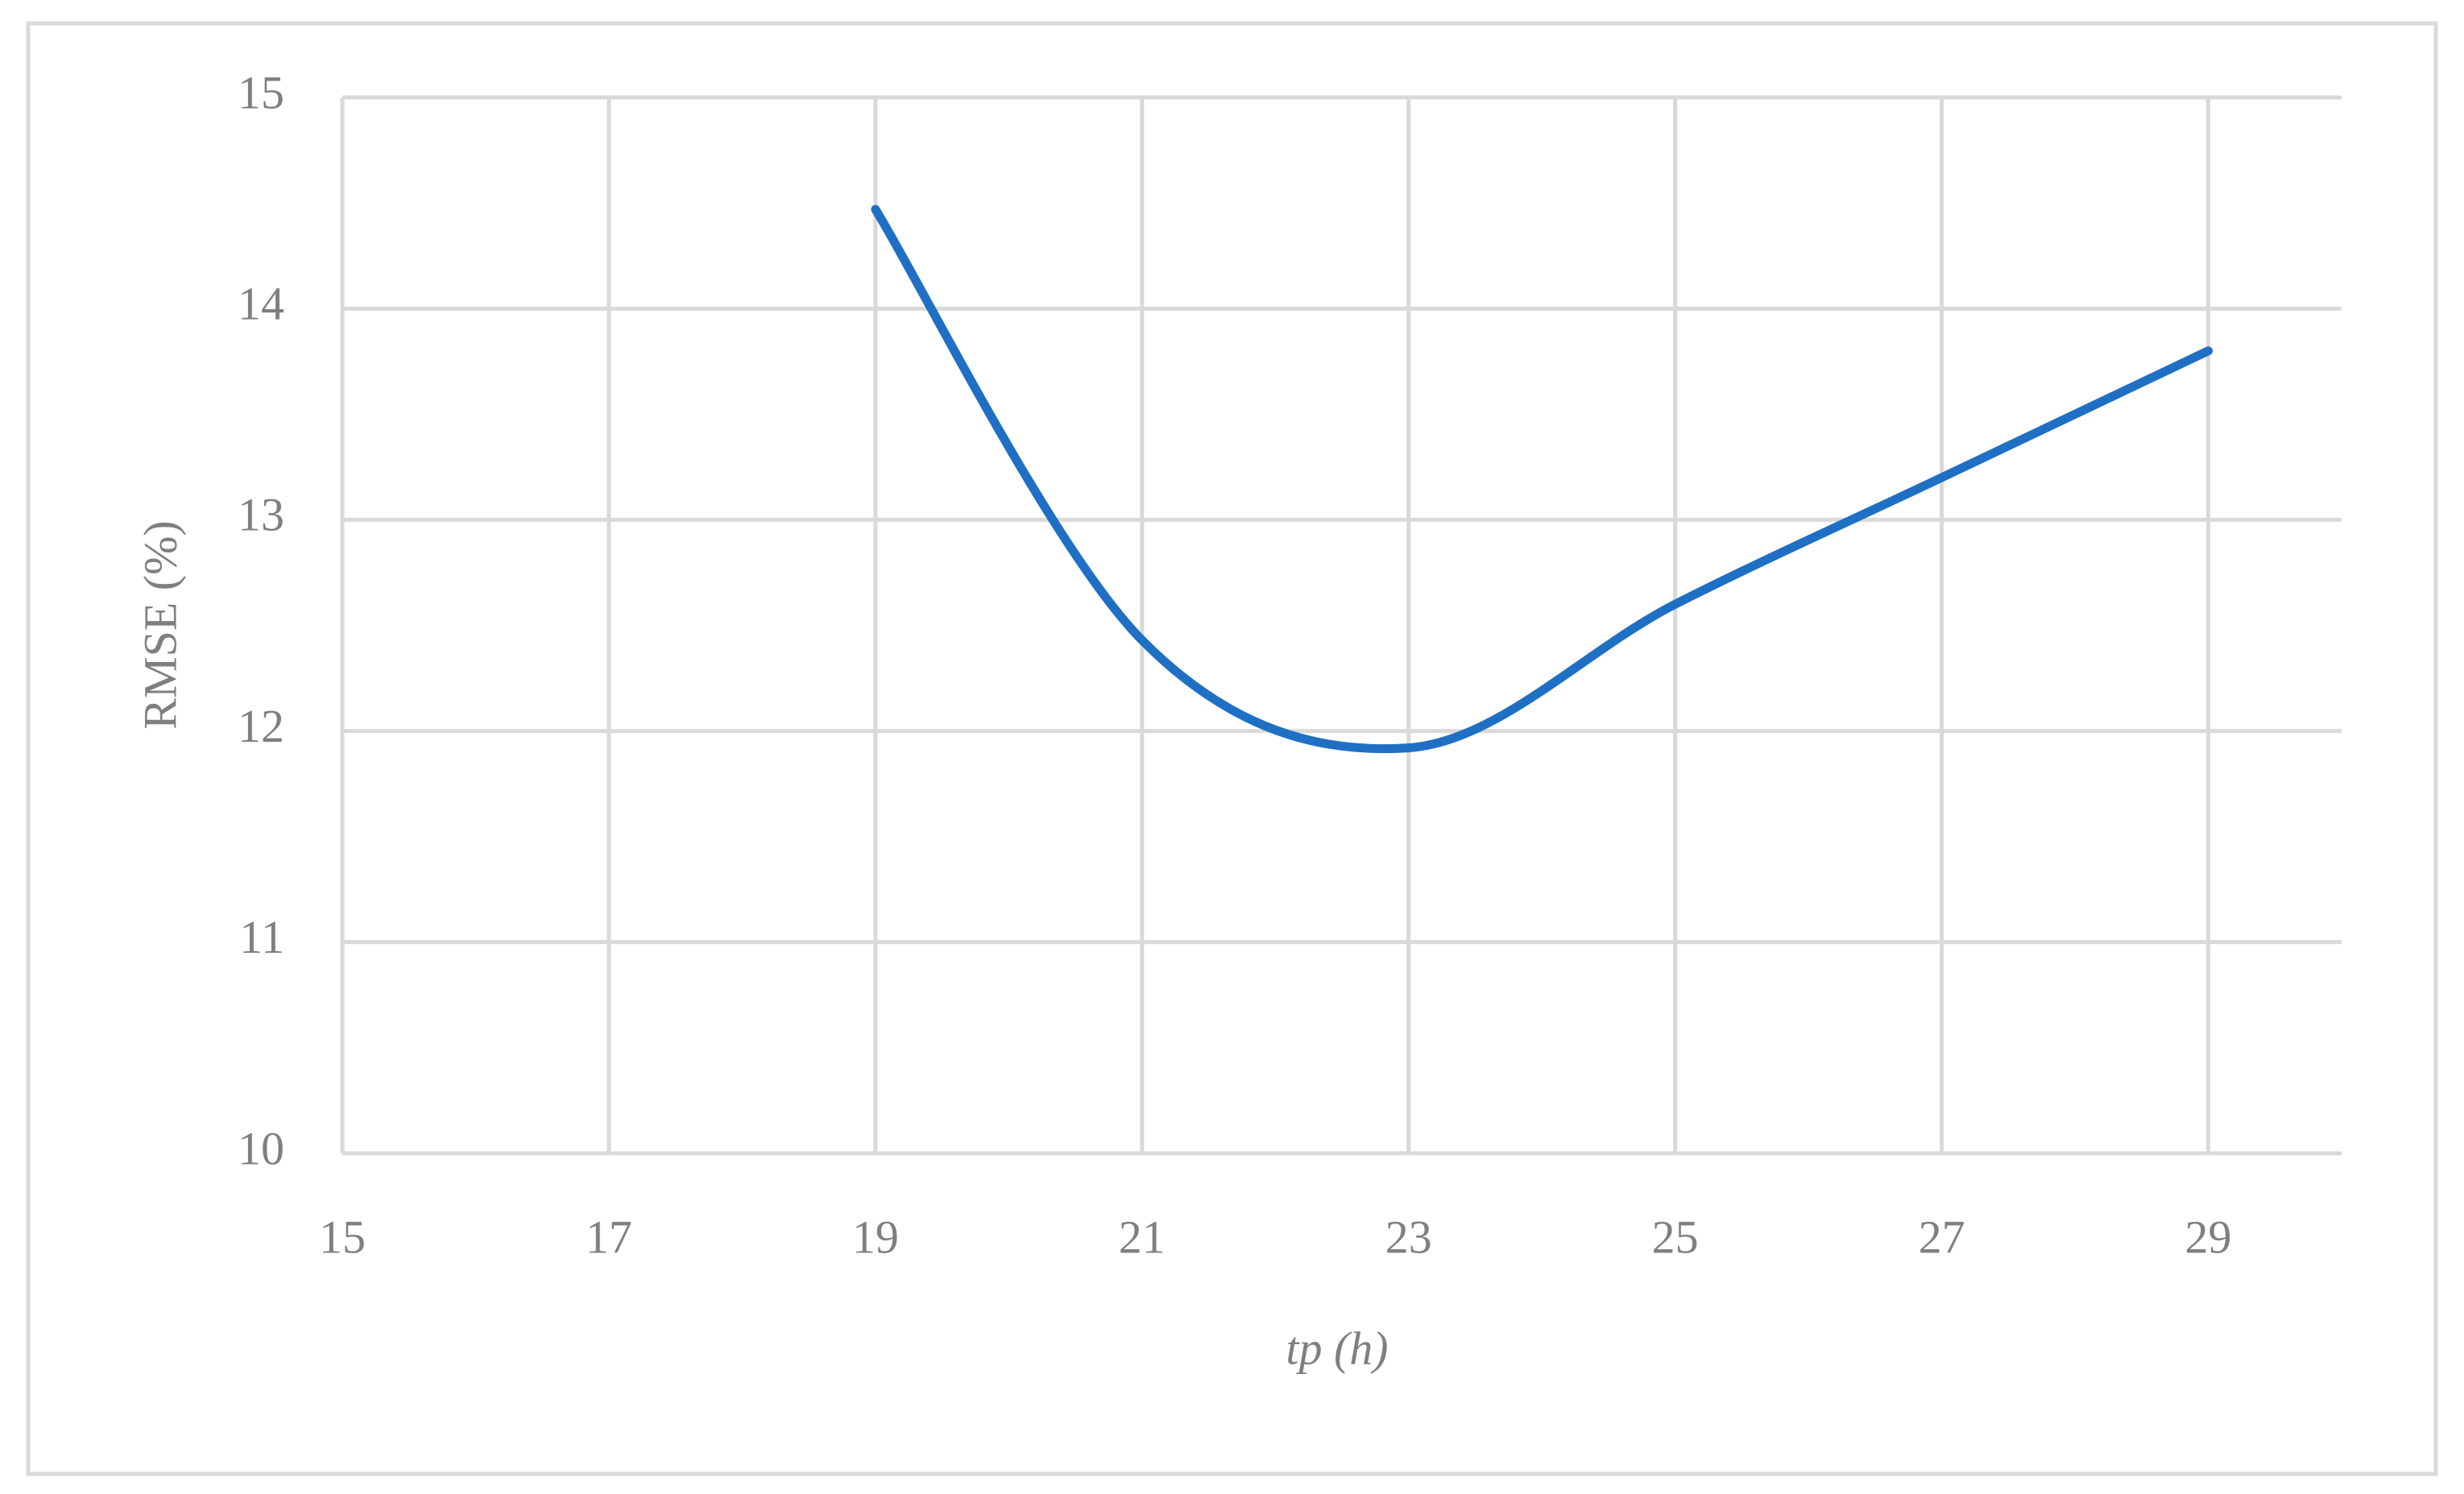 Image resolution: width=2464 pixels, height=1494 pixels. What do you see at coordinates (1408, 1237) in the screenshot?
I see `x-tick-label: 23` at bounding box center [1408, 1237].